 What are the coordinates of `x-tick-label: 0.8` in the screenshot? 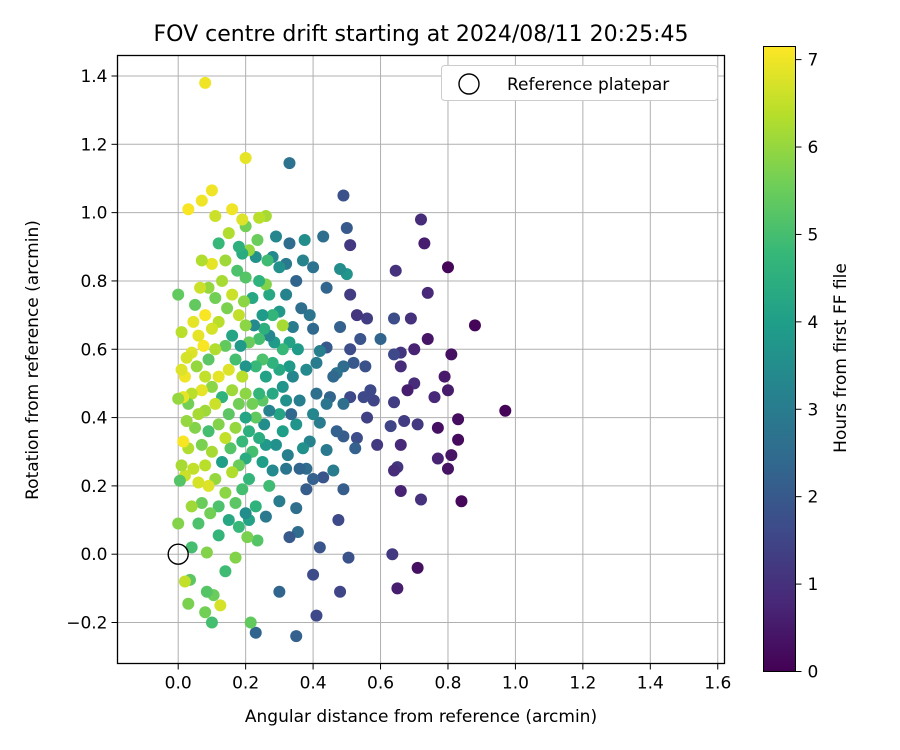 It's located at (447, 684).